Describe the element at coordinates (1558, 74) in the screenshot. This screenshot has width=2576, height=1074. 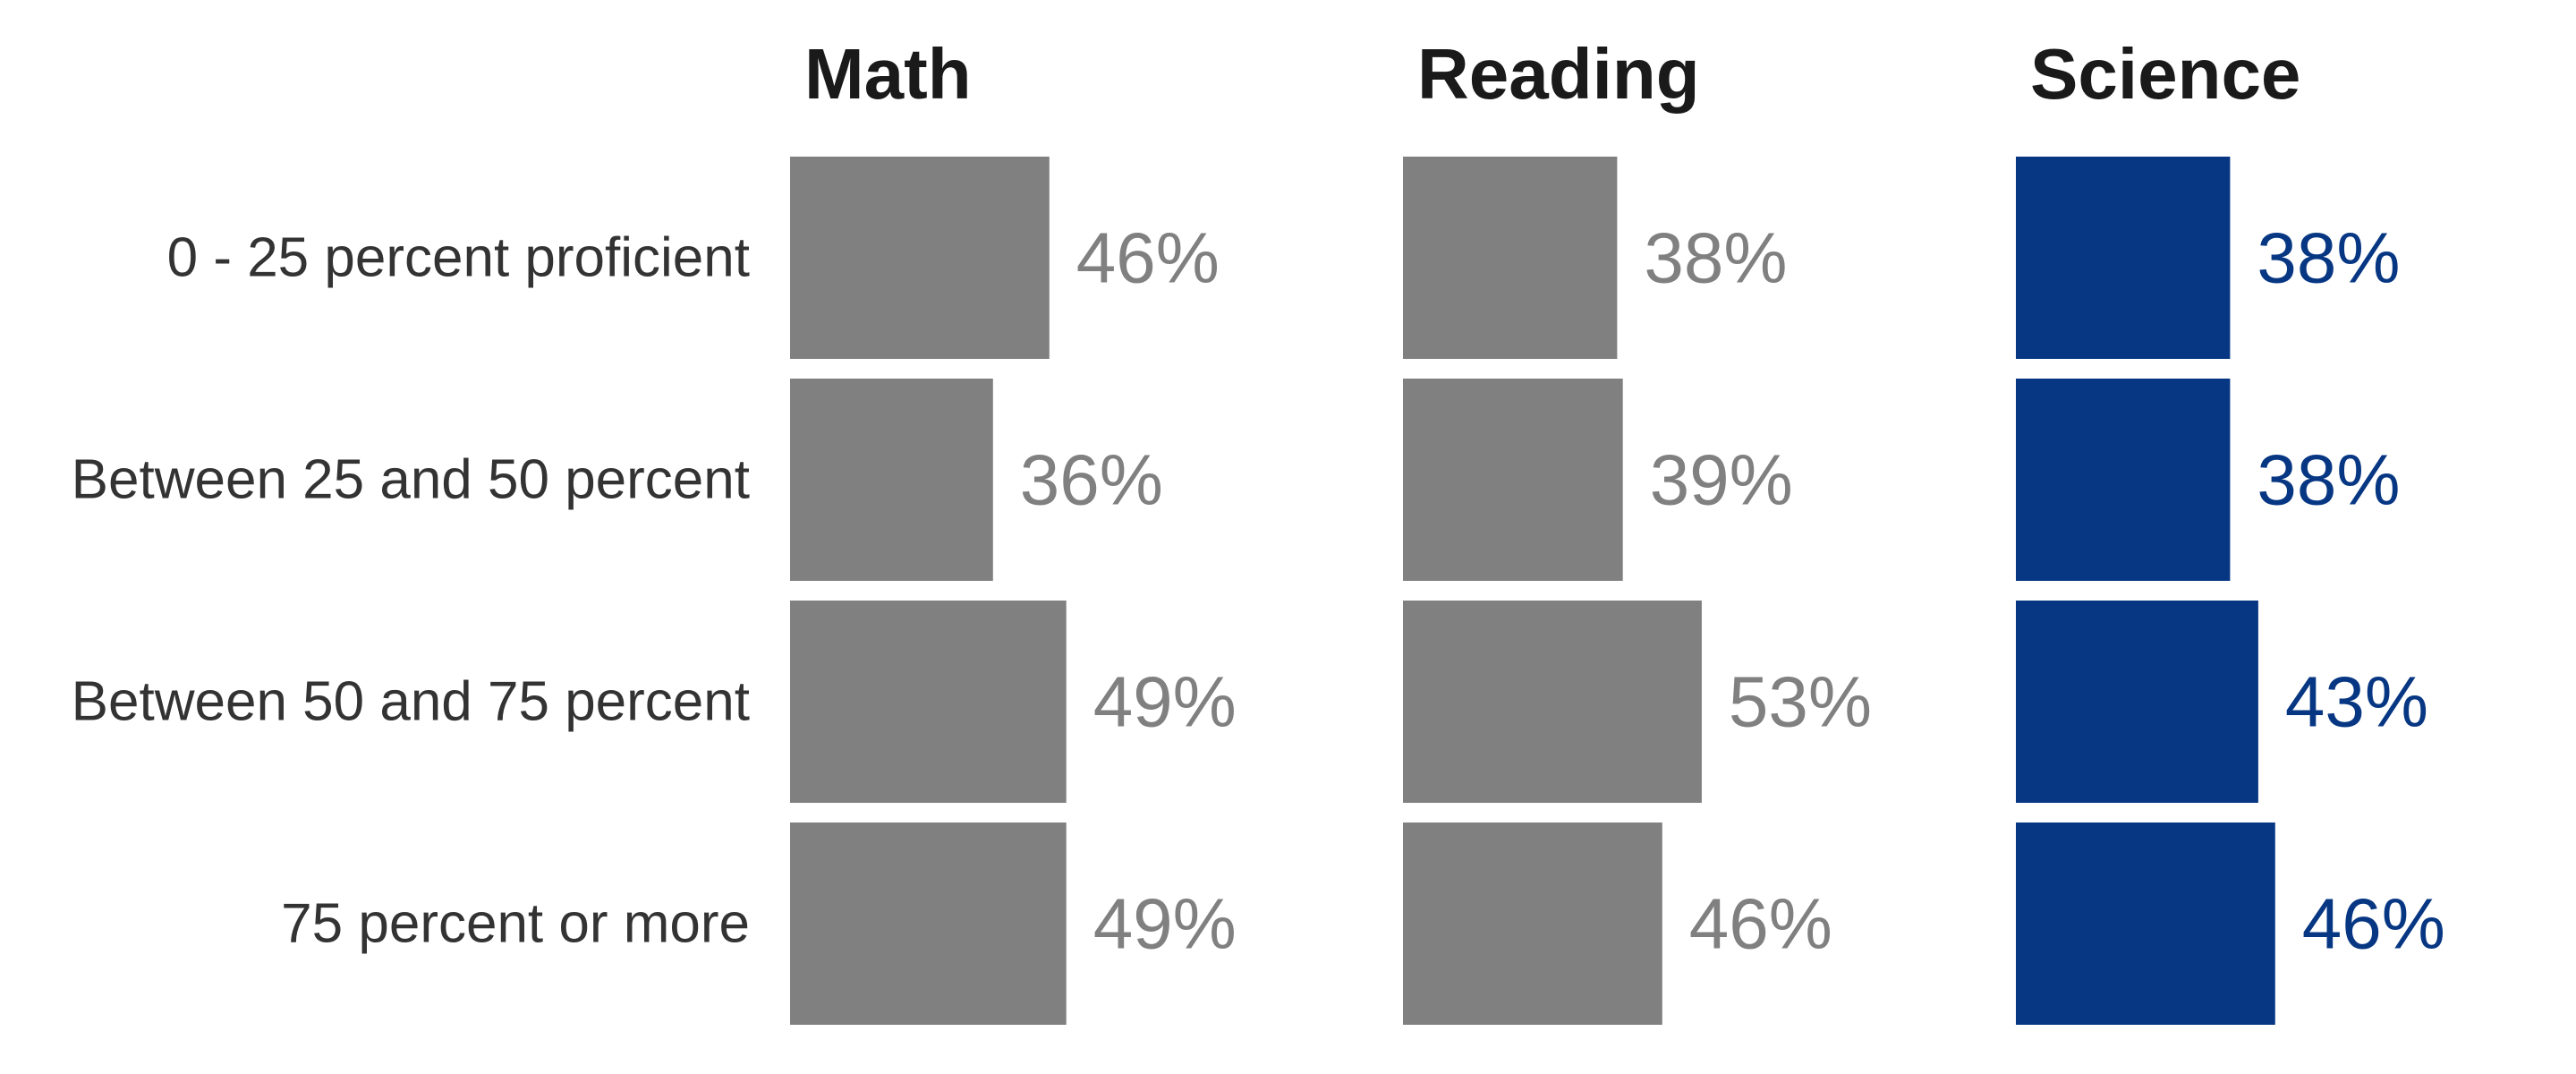
I see `panel-title-reading: Reading` at that location.